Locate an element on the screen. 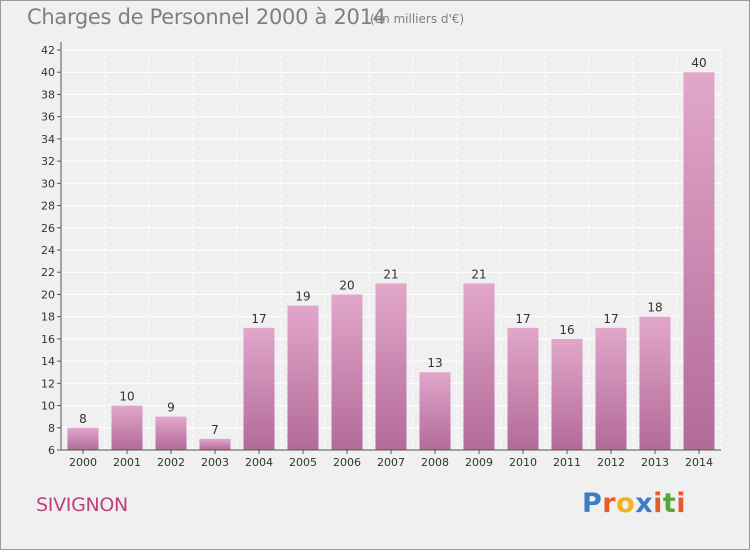  y-tick-label: 22 is located at coordinates (48, 272).